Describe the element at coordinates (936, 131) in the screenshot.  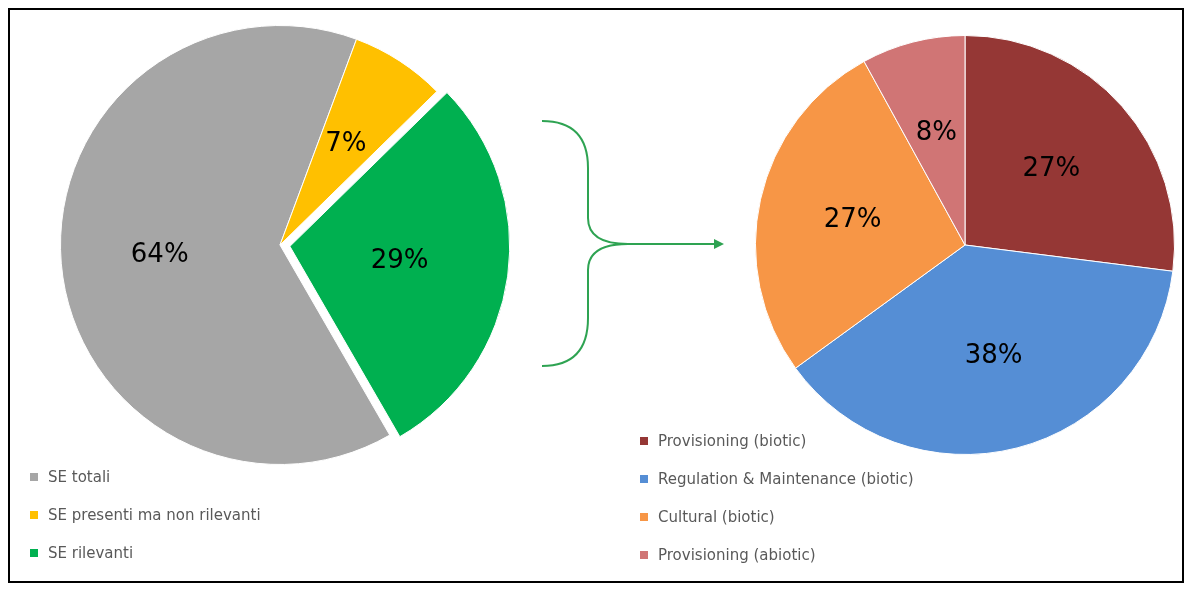
I see `data-label: 8%` at that location.